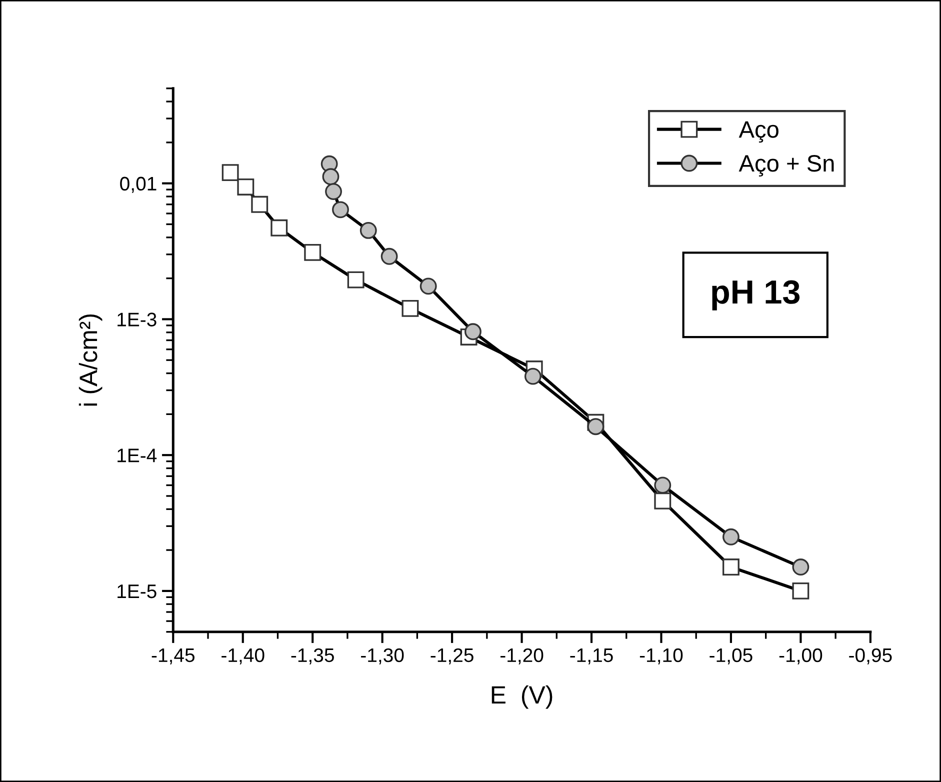 The image size is (941, 782). I want to click on x-tick-label: -1,45, so click(173, 656).